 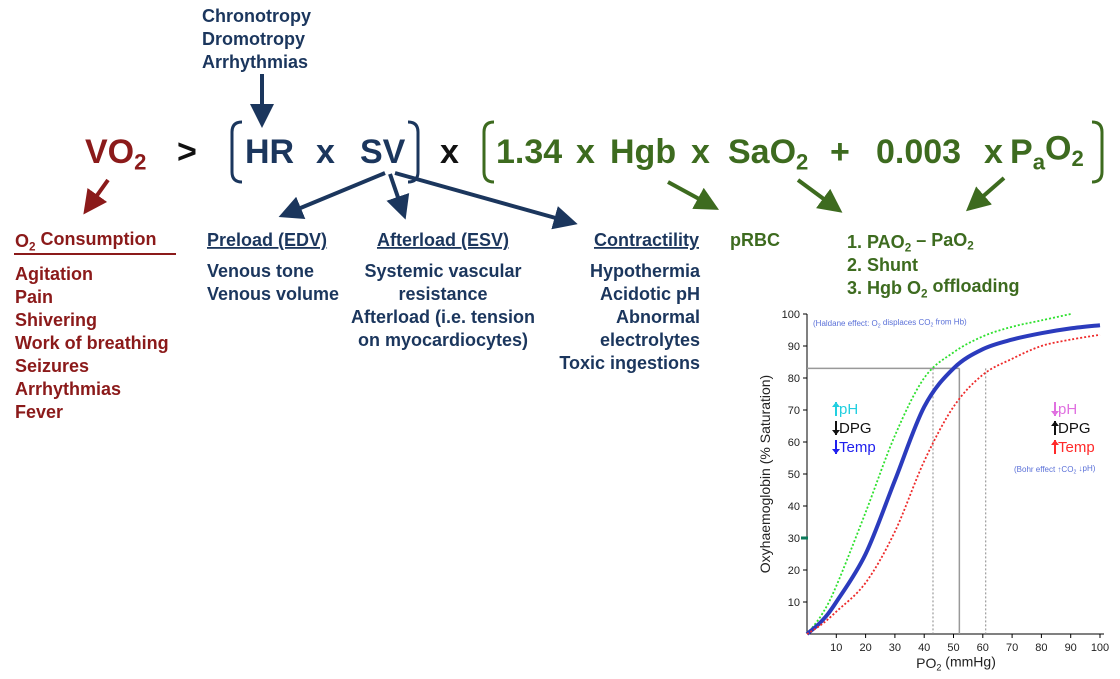 I want to click on text-part: (mmHg), so click(x=968, y=662).